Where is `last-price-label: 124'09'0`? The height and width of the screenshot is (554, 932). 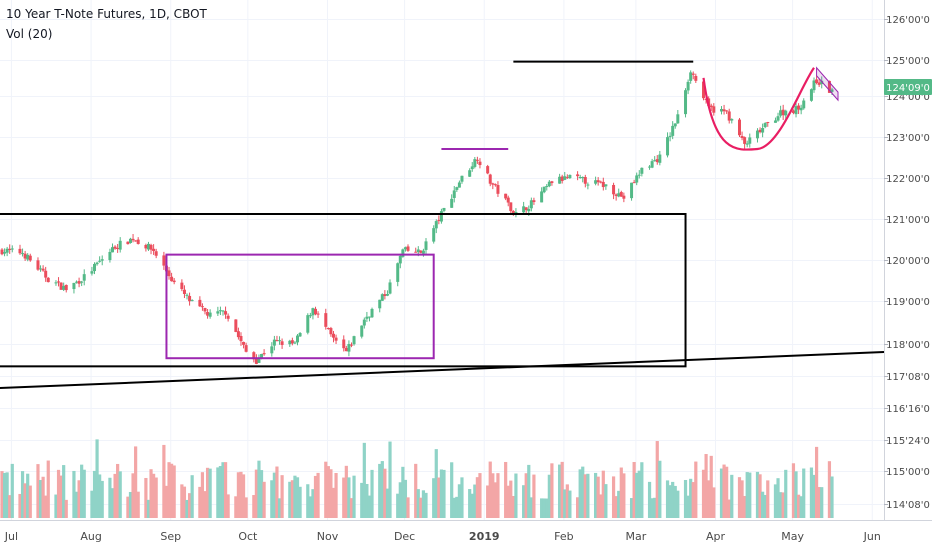 last-price-label: 124'09'0 is located at coordinates (908, 88).